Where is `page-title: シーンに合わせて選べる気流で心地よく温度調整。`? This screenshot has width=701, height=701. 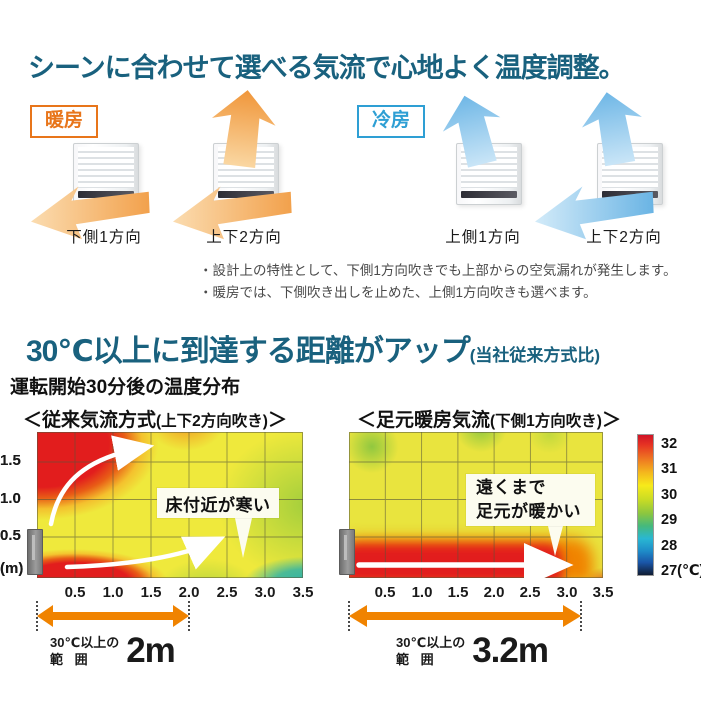
page-title: シーンに合わせて選べる気流で心地よく温度調整。 is located at coordinates (327, 68).